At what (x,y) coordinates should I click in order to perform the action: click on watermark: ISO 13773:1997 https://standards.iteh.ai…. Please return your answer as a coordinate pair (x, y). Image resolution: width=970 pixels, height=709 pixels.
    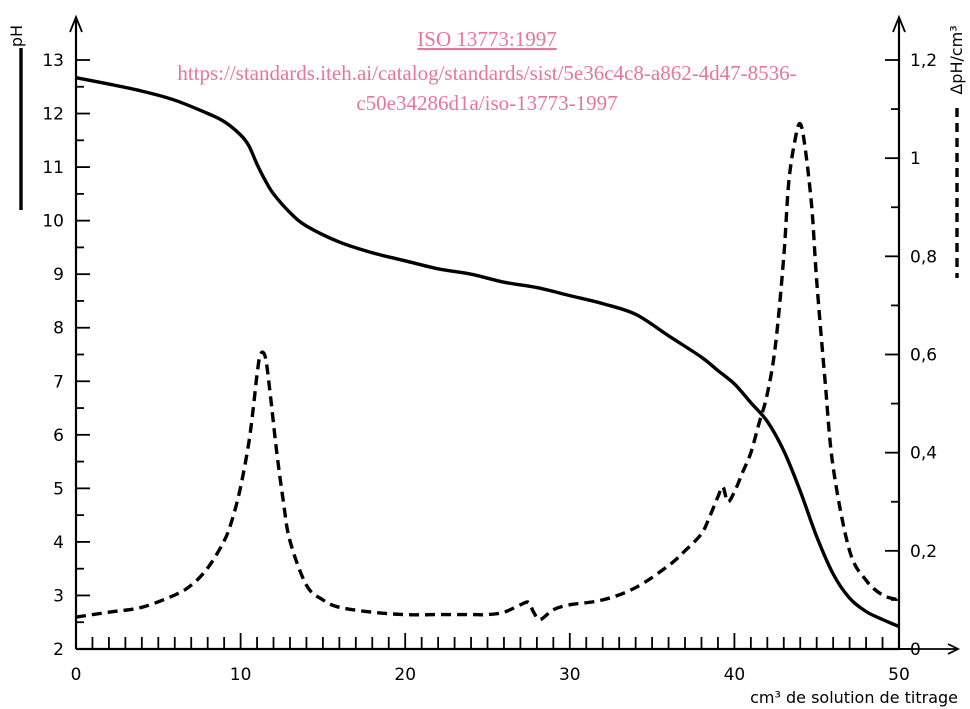
    Looking at the image, I should click on (486, 71).